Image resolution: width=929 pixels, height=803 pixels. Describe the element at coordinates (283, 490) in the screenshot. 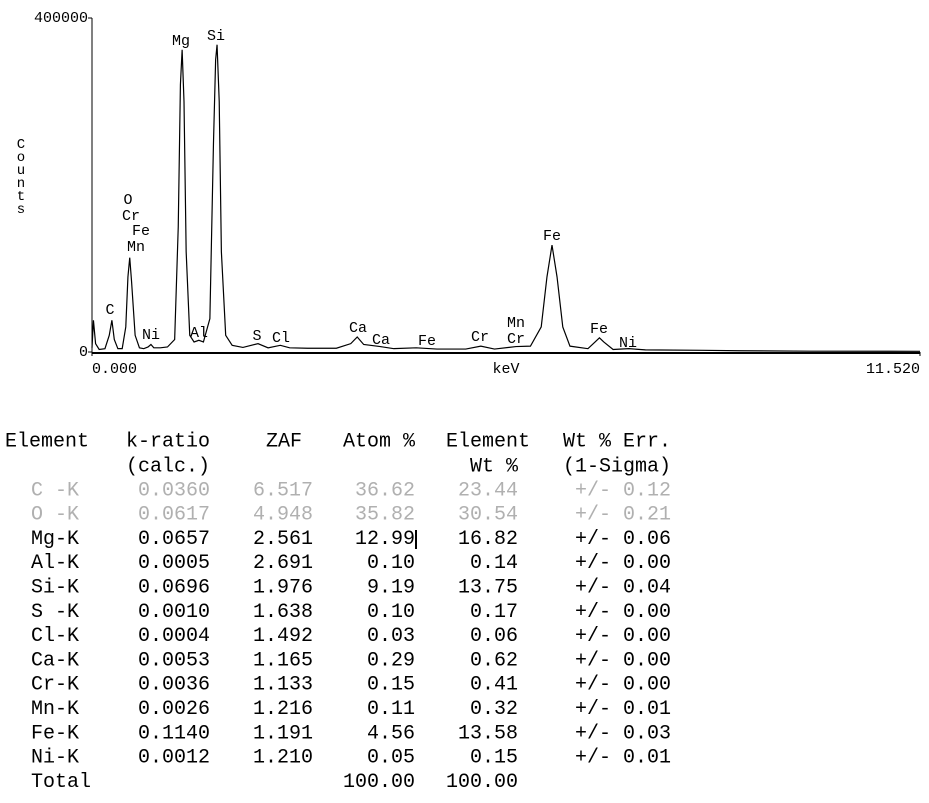

I see `table-cell: 6.517` at that location.